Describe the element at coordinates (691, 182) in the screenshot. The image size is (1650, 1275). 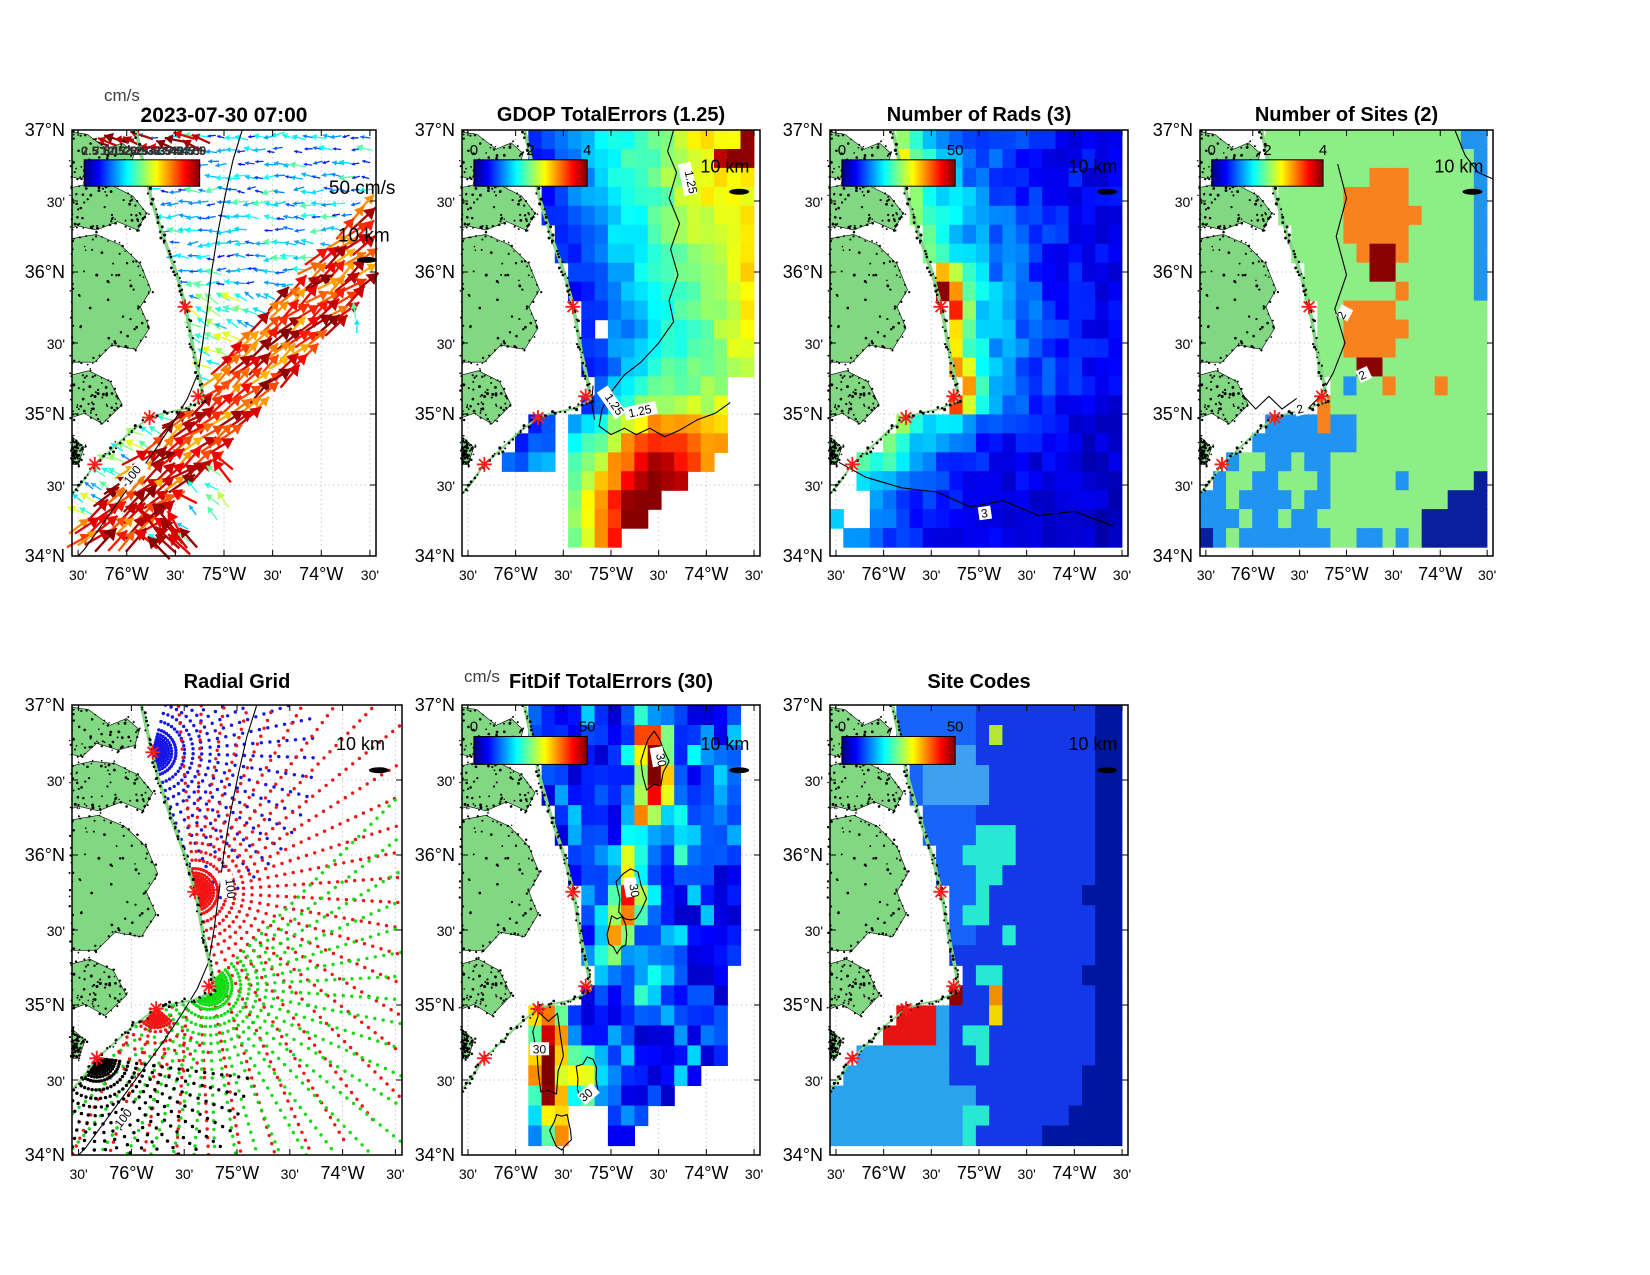
I see `contour-label: 1.25` at that location.